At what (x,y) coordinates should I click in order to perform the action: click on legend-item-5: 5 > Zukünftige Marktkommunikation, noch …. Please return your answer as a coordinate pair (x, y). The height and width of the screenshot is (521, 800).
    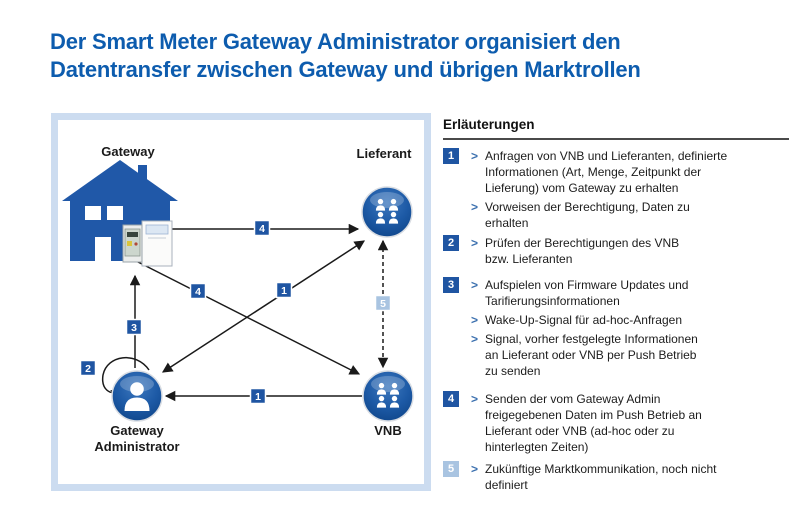
    Looking at the image, I should click on (616, 477).